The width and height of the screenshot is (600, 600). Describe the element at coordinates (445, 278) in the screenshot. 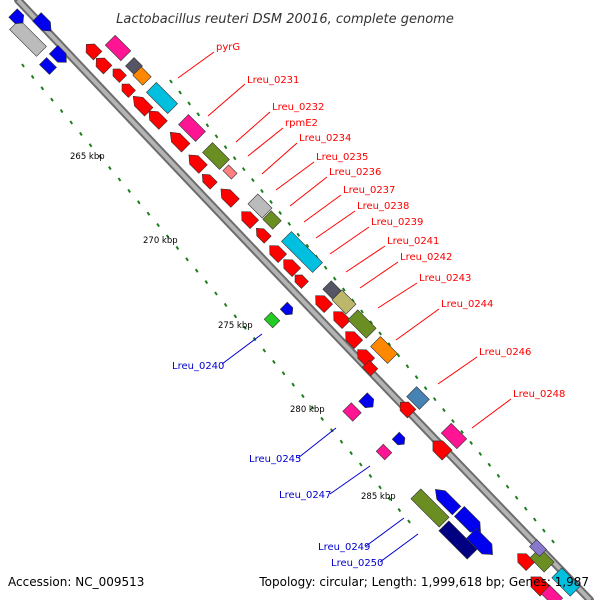

I see `gene-label-lreu-0243: Lreu_0243` at that location.